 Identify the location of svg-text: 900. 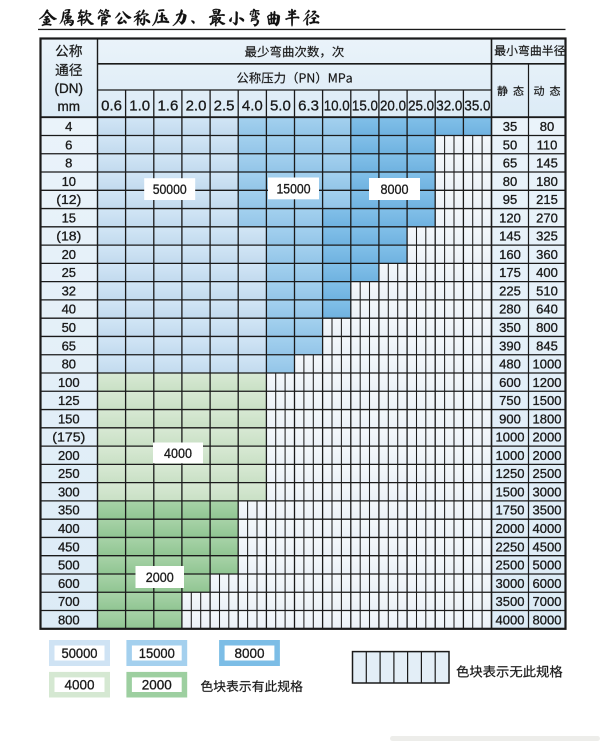
(510, 418).